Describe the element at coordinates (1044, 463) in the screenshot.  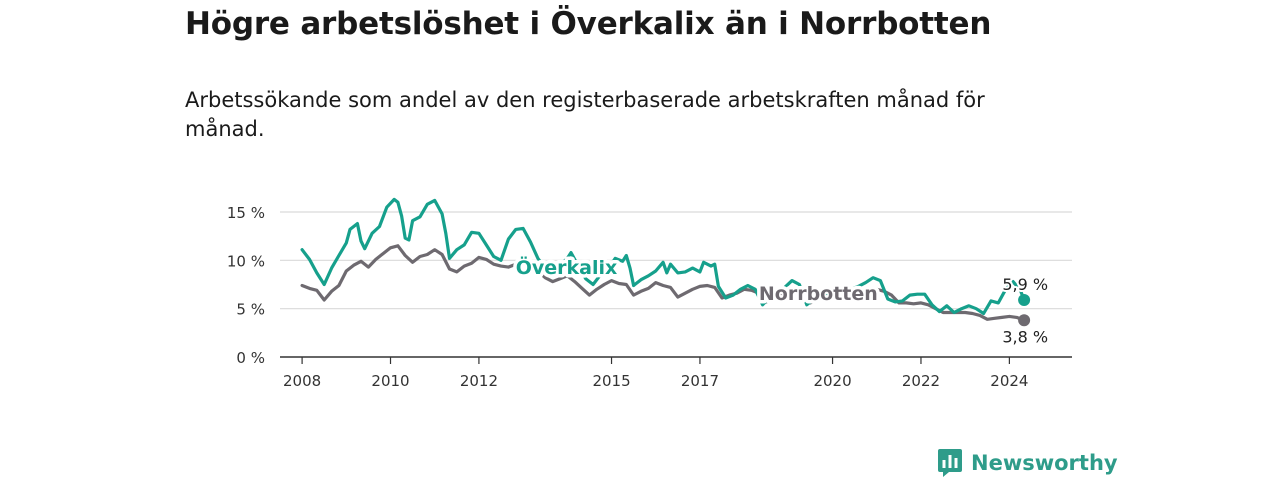
I see `brand-name: Newsworthy` at that location.